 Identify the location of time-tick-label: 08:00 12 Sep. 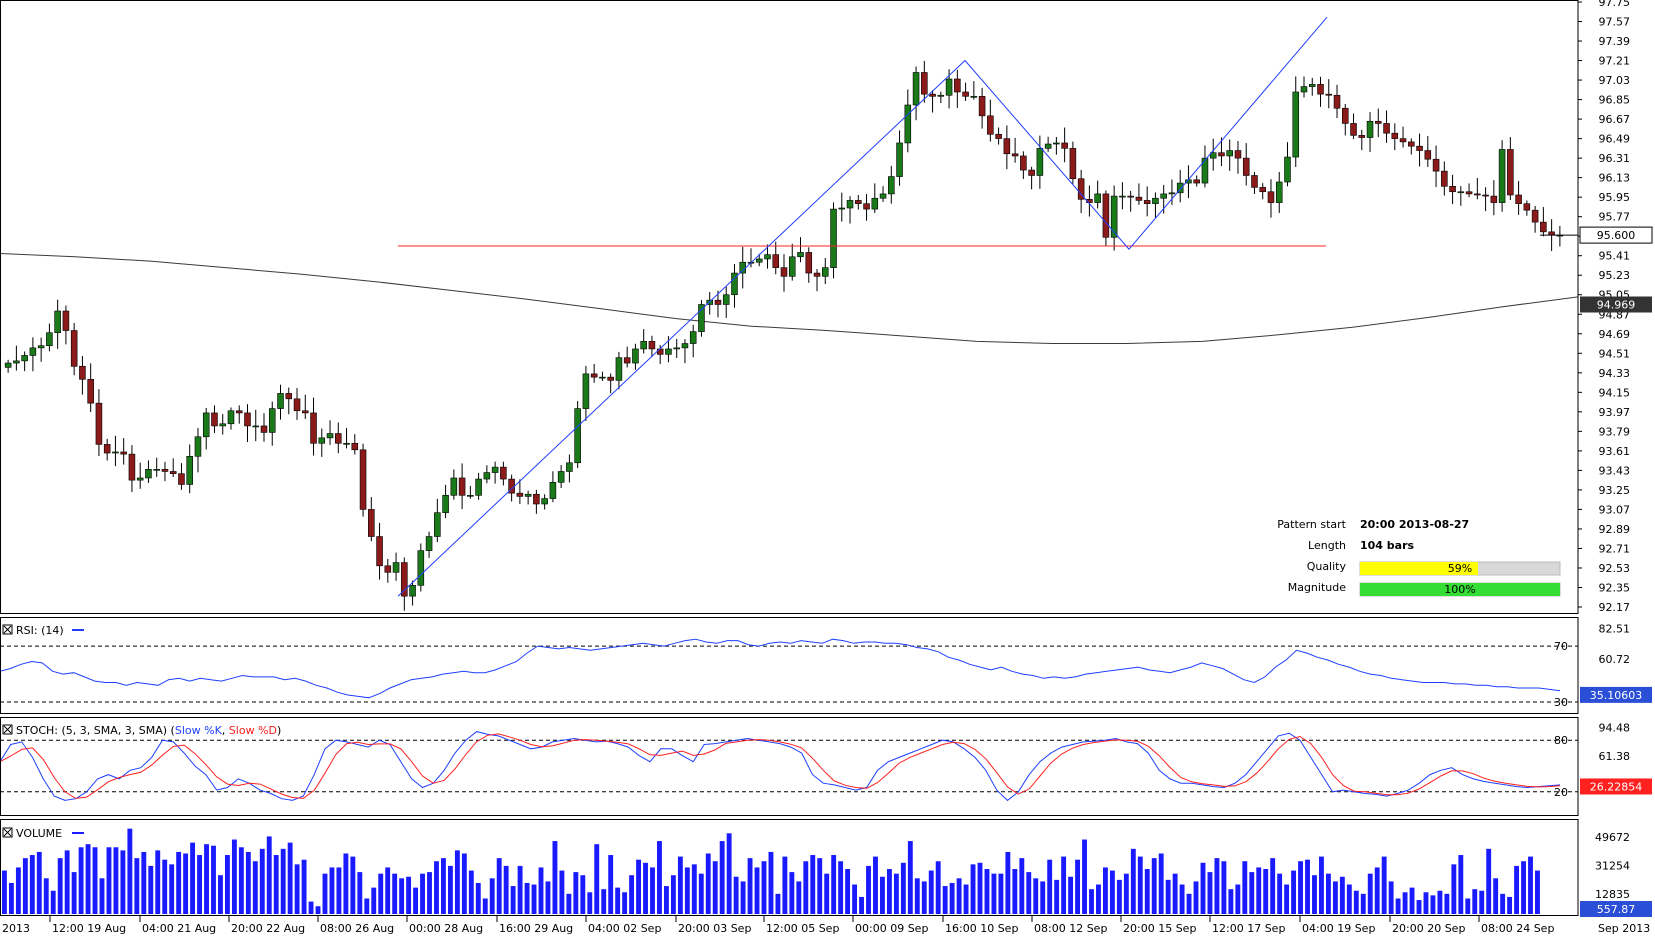
(1070, 928).